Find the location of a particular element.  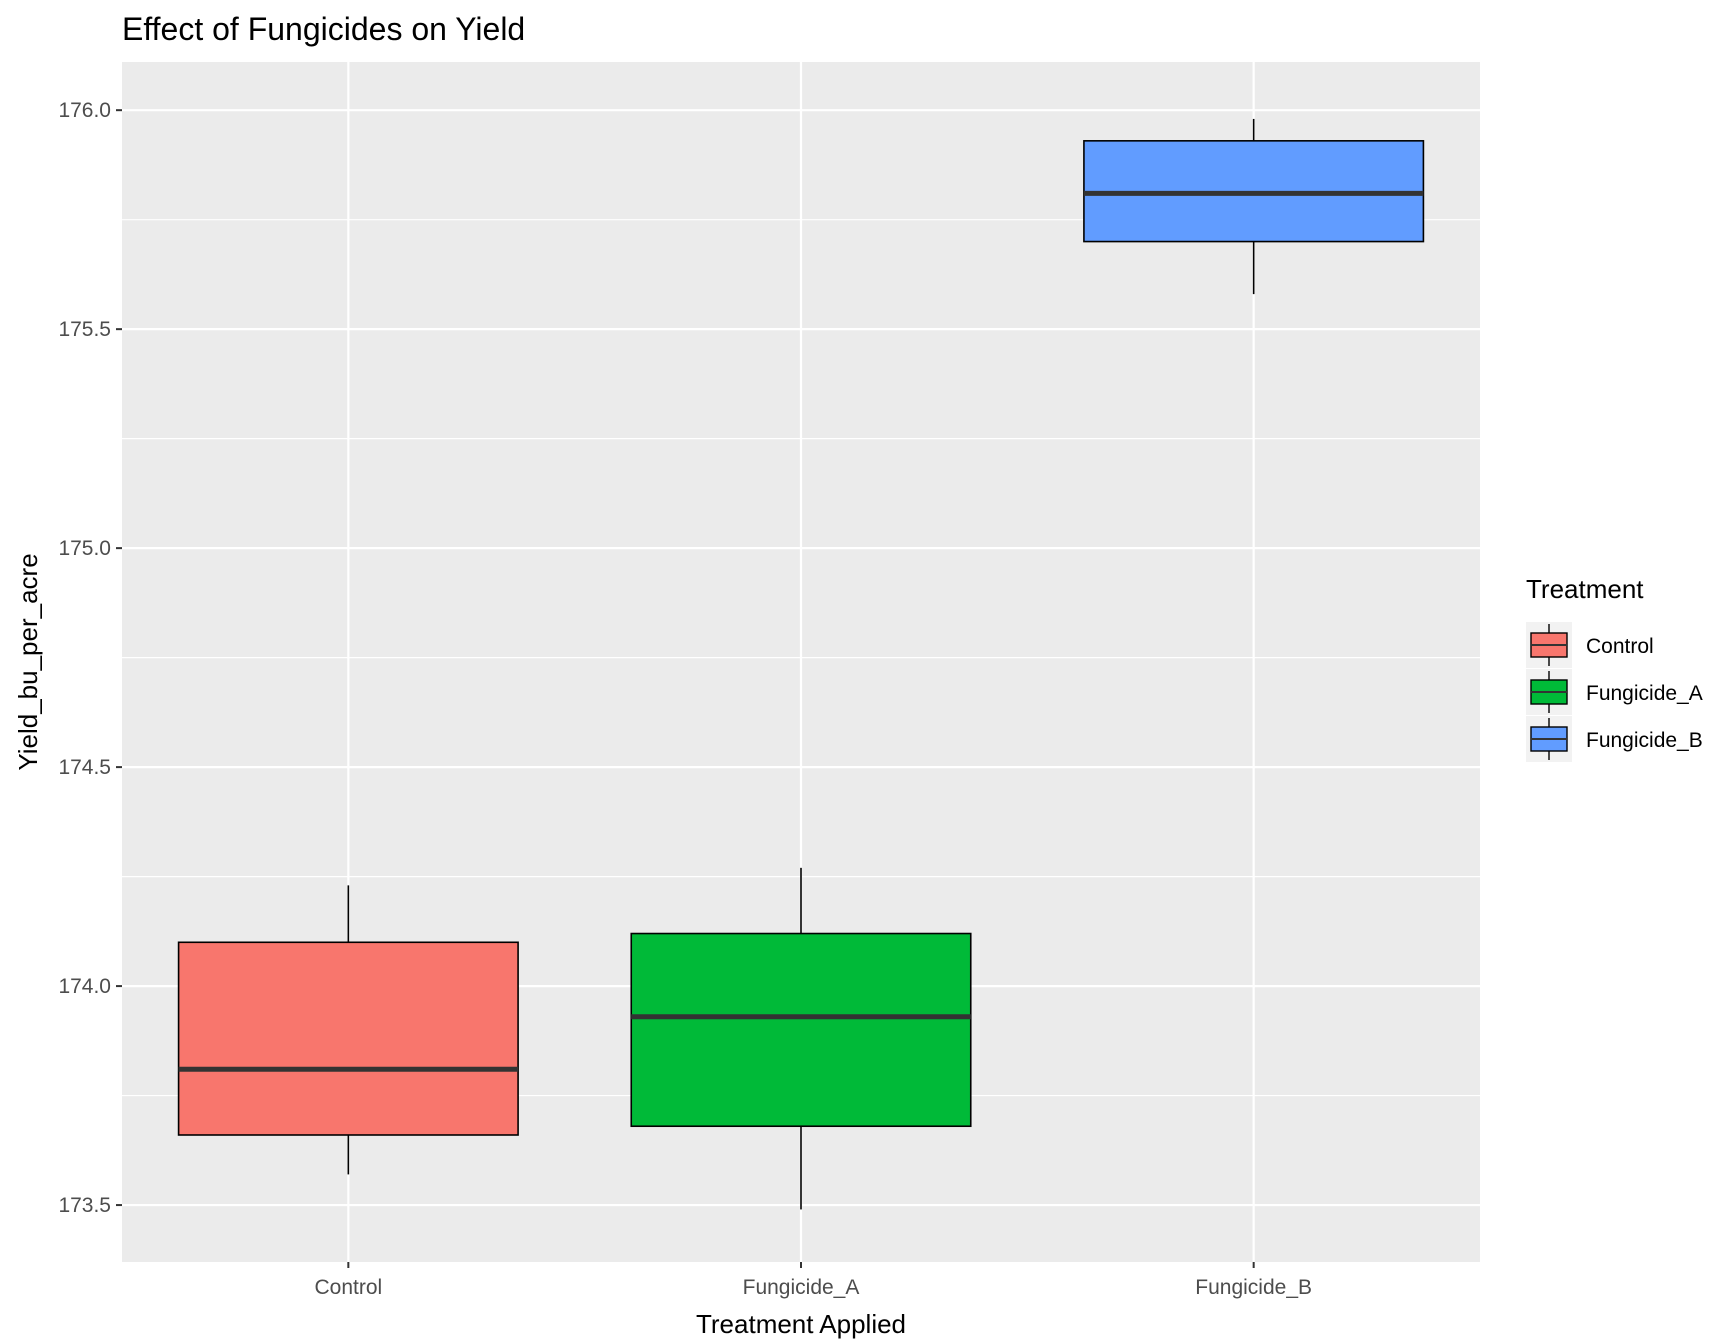

x-axis-title: Treatment Applied is located at coordinates (801, 1324).